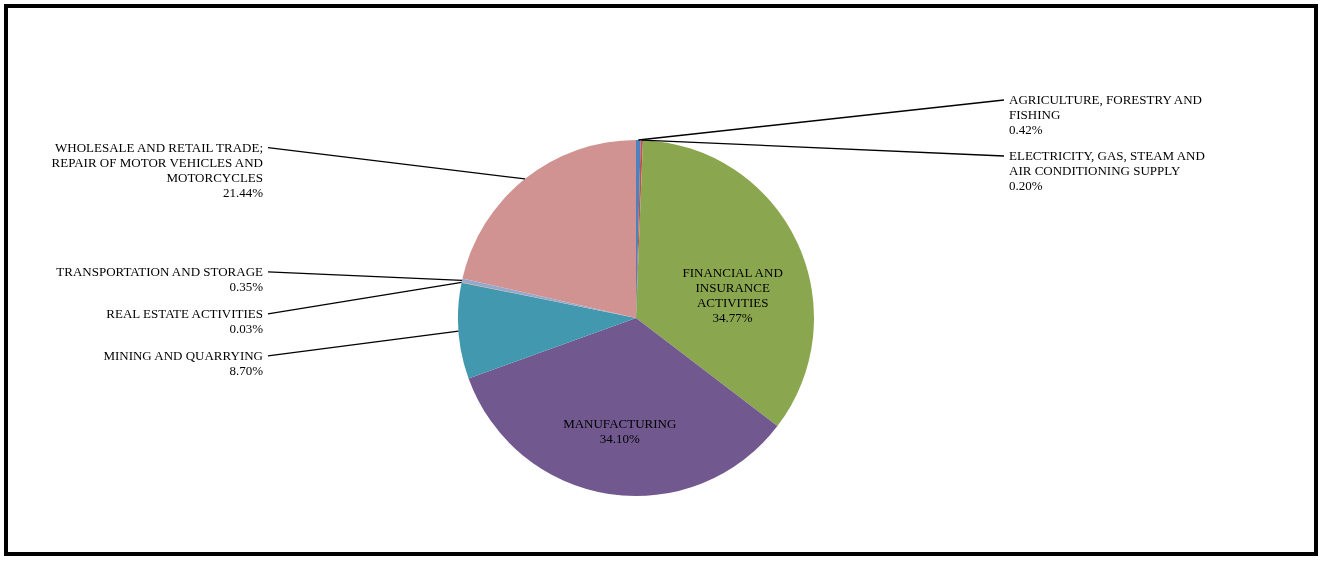 This screenshot has height=563, width=1325. What do you see at coordinates (160, 271) in the screenshot?
I see `slice-label: TRANSPORTATION AND STORAGE` at bounding box center [160, 271].